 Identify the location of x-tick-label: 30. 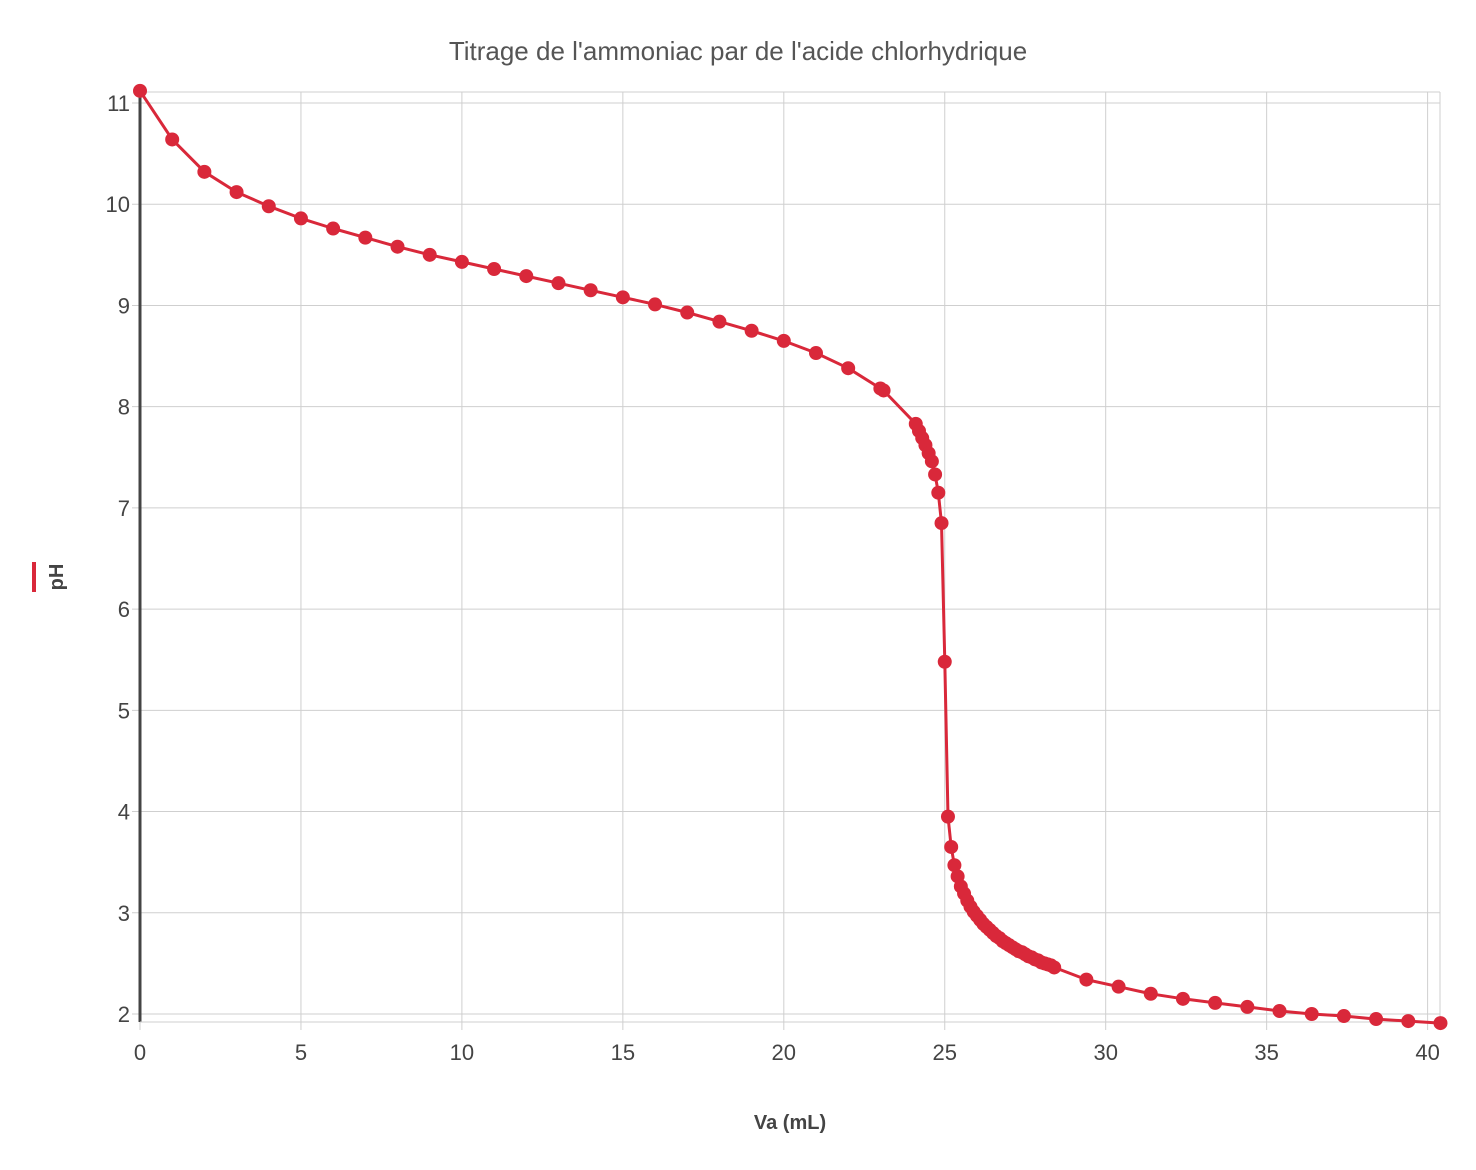
(1105, 1052).